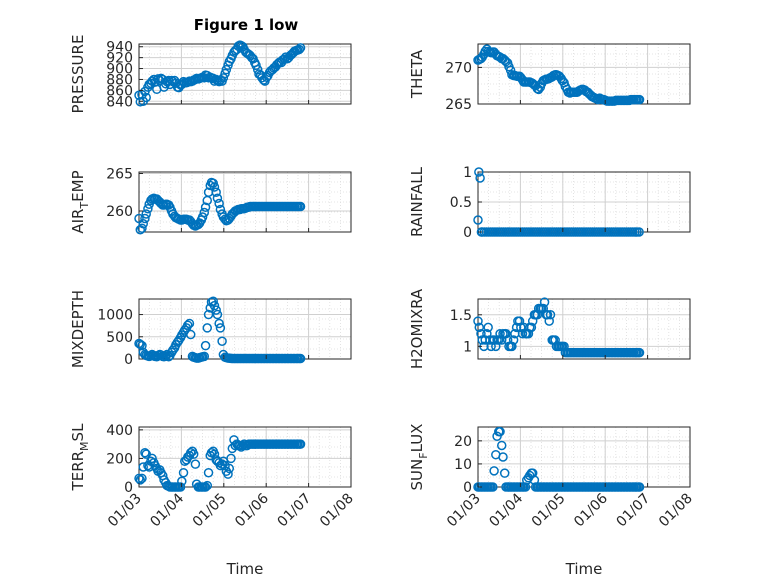  What do you see at coordinates (119, 102) in the screenshot?
I see `y-tick-label: 840` at bounding box center [119, 102].